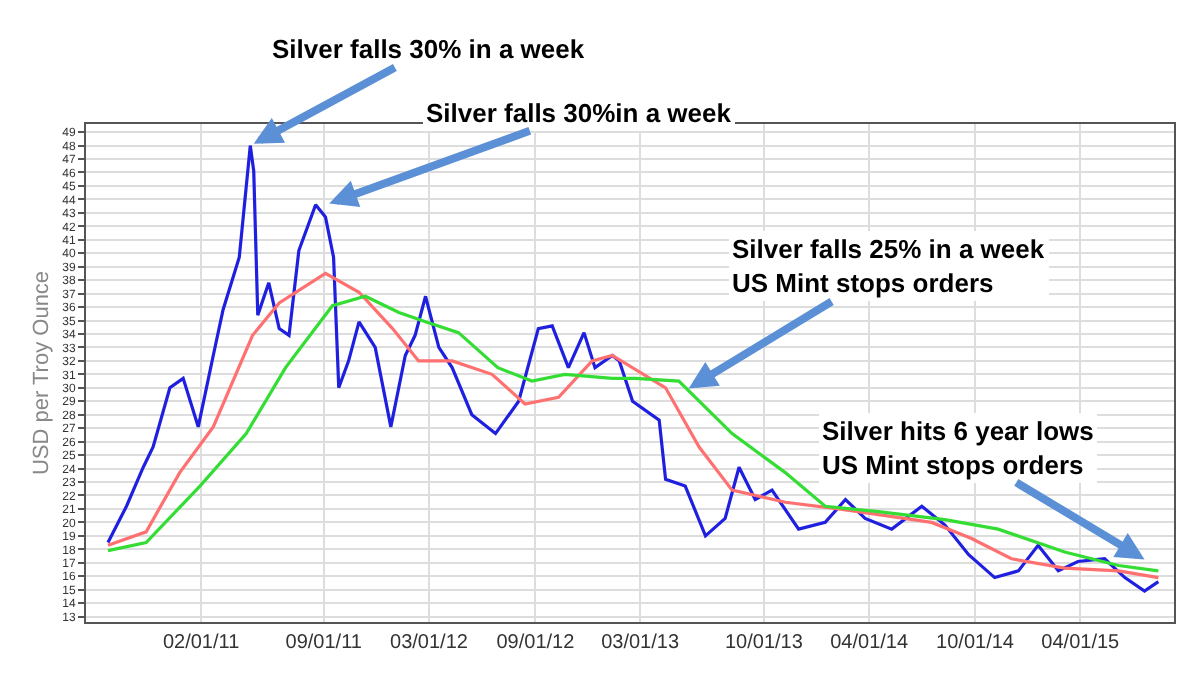 The image size is (1198, 676). I want to click on annotation: Silver falls 25% in a week US Mint stops orders, so click(889, 266).